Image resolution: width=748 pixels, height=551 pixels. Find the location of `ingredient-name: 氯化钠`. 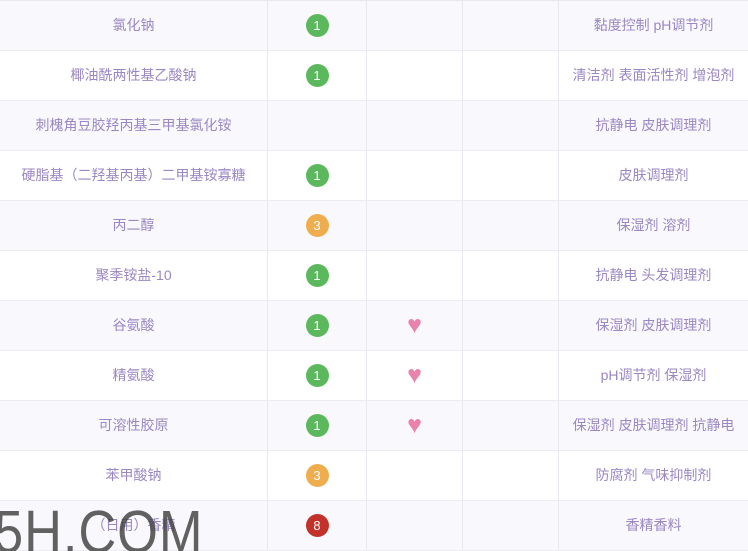

ingredient-name: 氯化钠 is located at coordinates (133, 25).